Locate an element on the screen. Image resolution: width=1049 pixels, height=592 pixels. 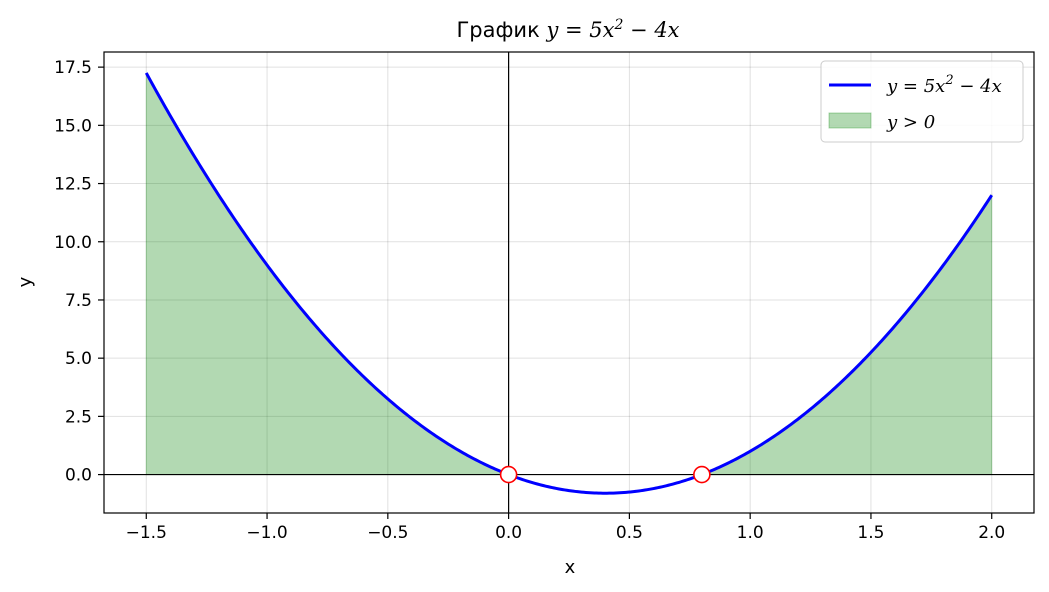
x-tick-label: 2.0 is located at coordinates (991, 533).